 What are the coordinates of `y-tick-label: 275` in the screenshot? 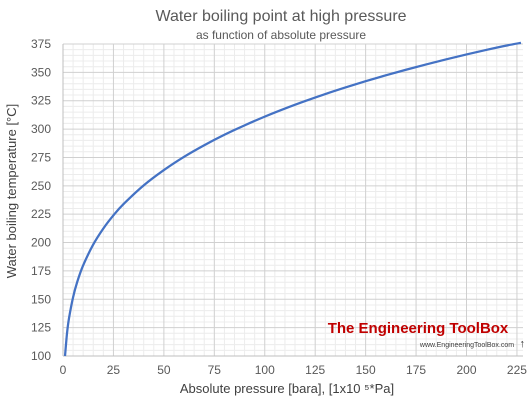 It's located at (41, 157).